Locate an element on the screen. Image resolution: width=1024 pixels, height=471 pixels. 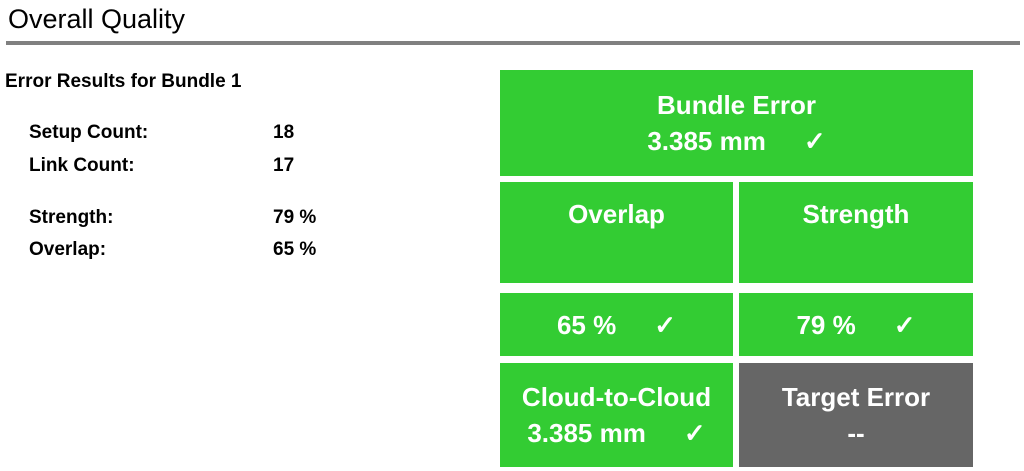
strength-value-tile: 79 % ✓ is located at coordinates (856, 324).